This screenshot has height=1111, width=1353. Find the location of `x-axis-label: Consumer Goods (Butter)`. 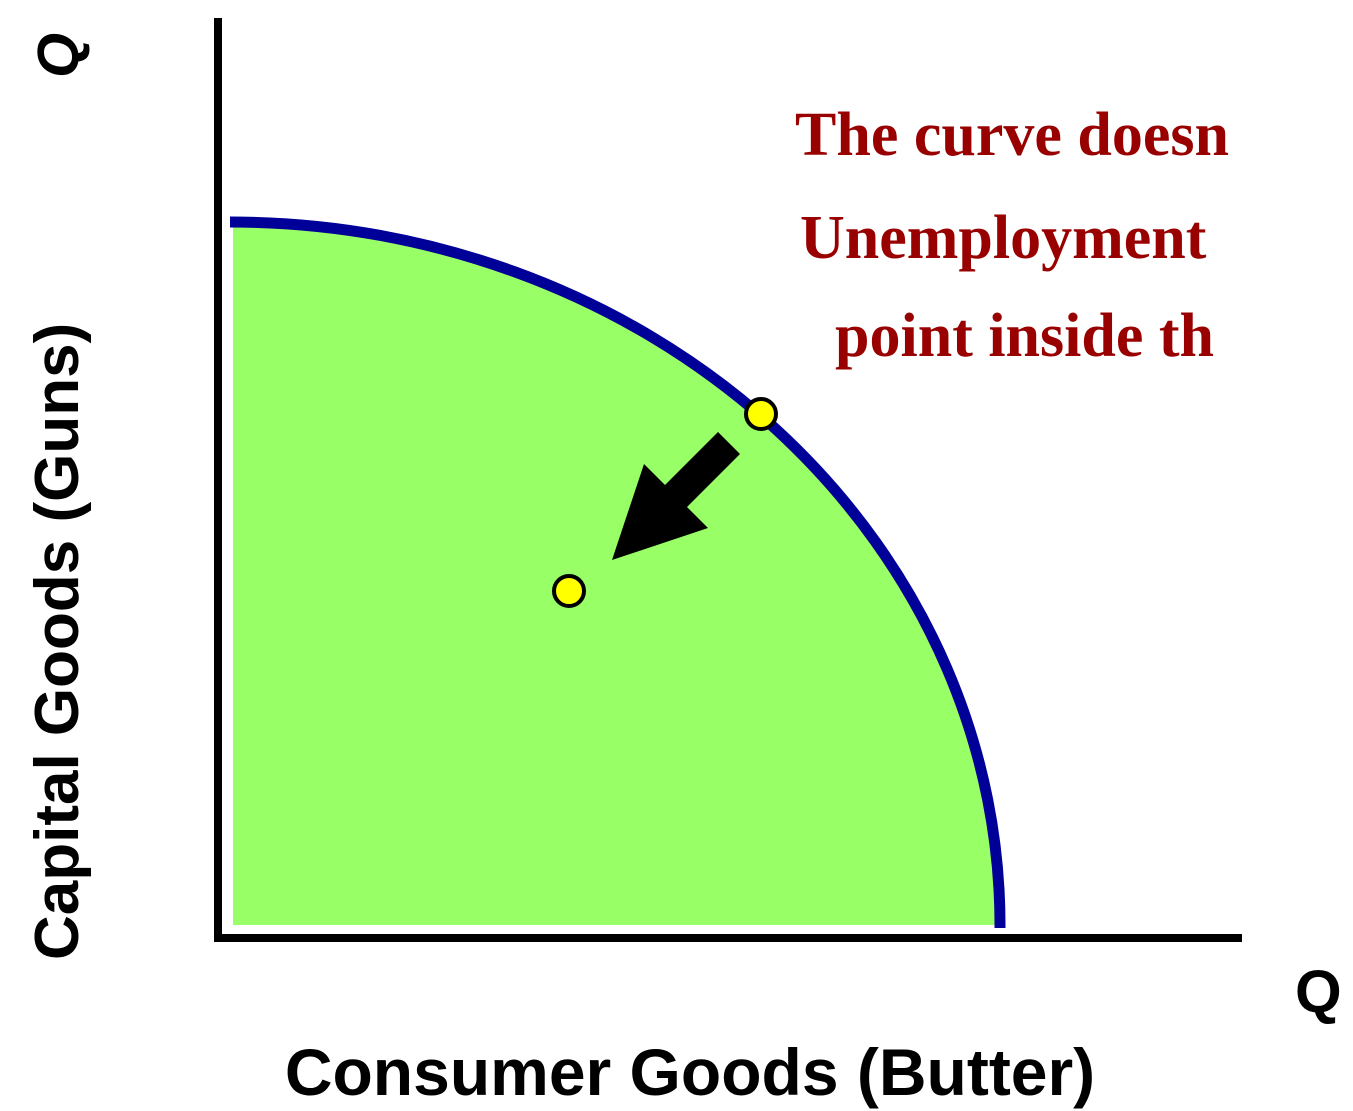

x-axis-label: Consumer Goods (Butter) is located at coordinates (690, 1072).